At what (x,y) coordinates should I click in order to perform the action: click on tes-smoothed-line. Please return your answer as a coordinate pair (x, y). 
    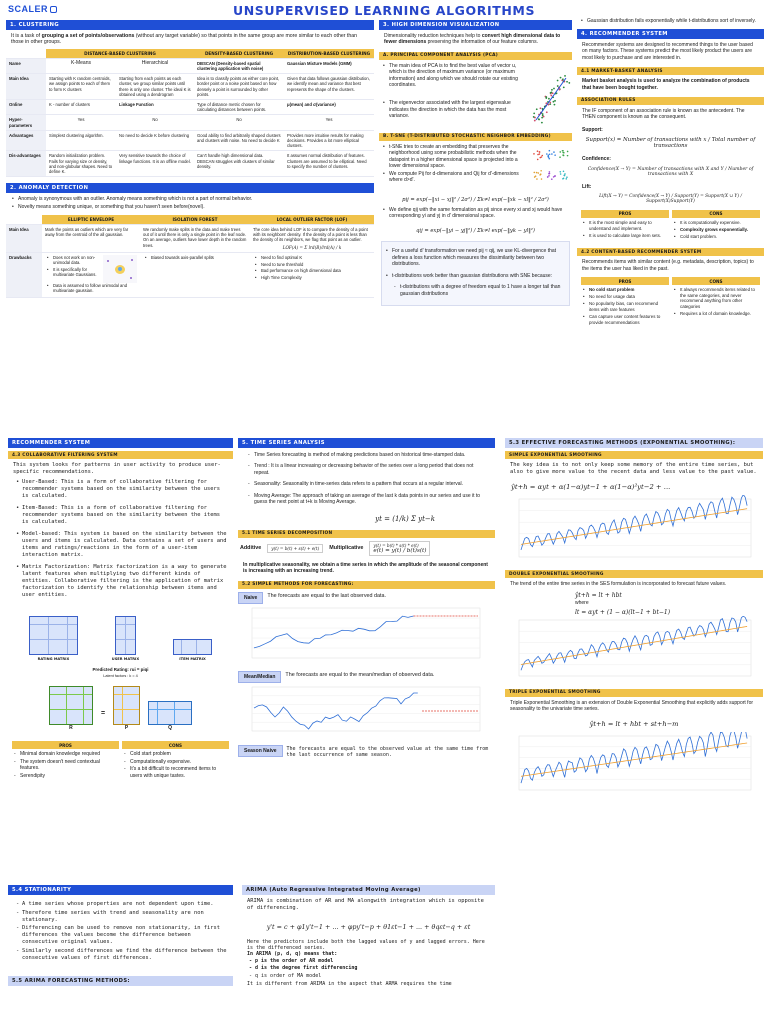
    Looking at the image, I should click on (634, 759).